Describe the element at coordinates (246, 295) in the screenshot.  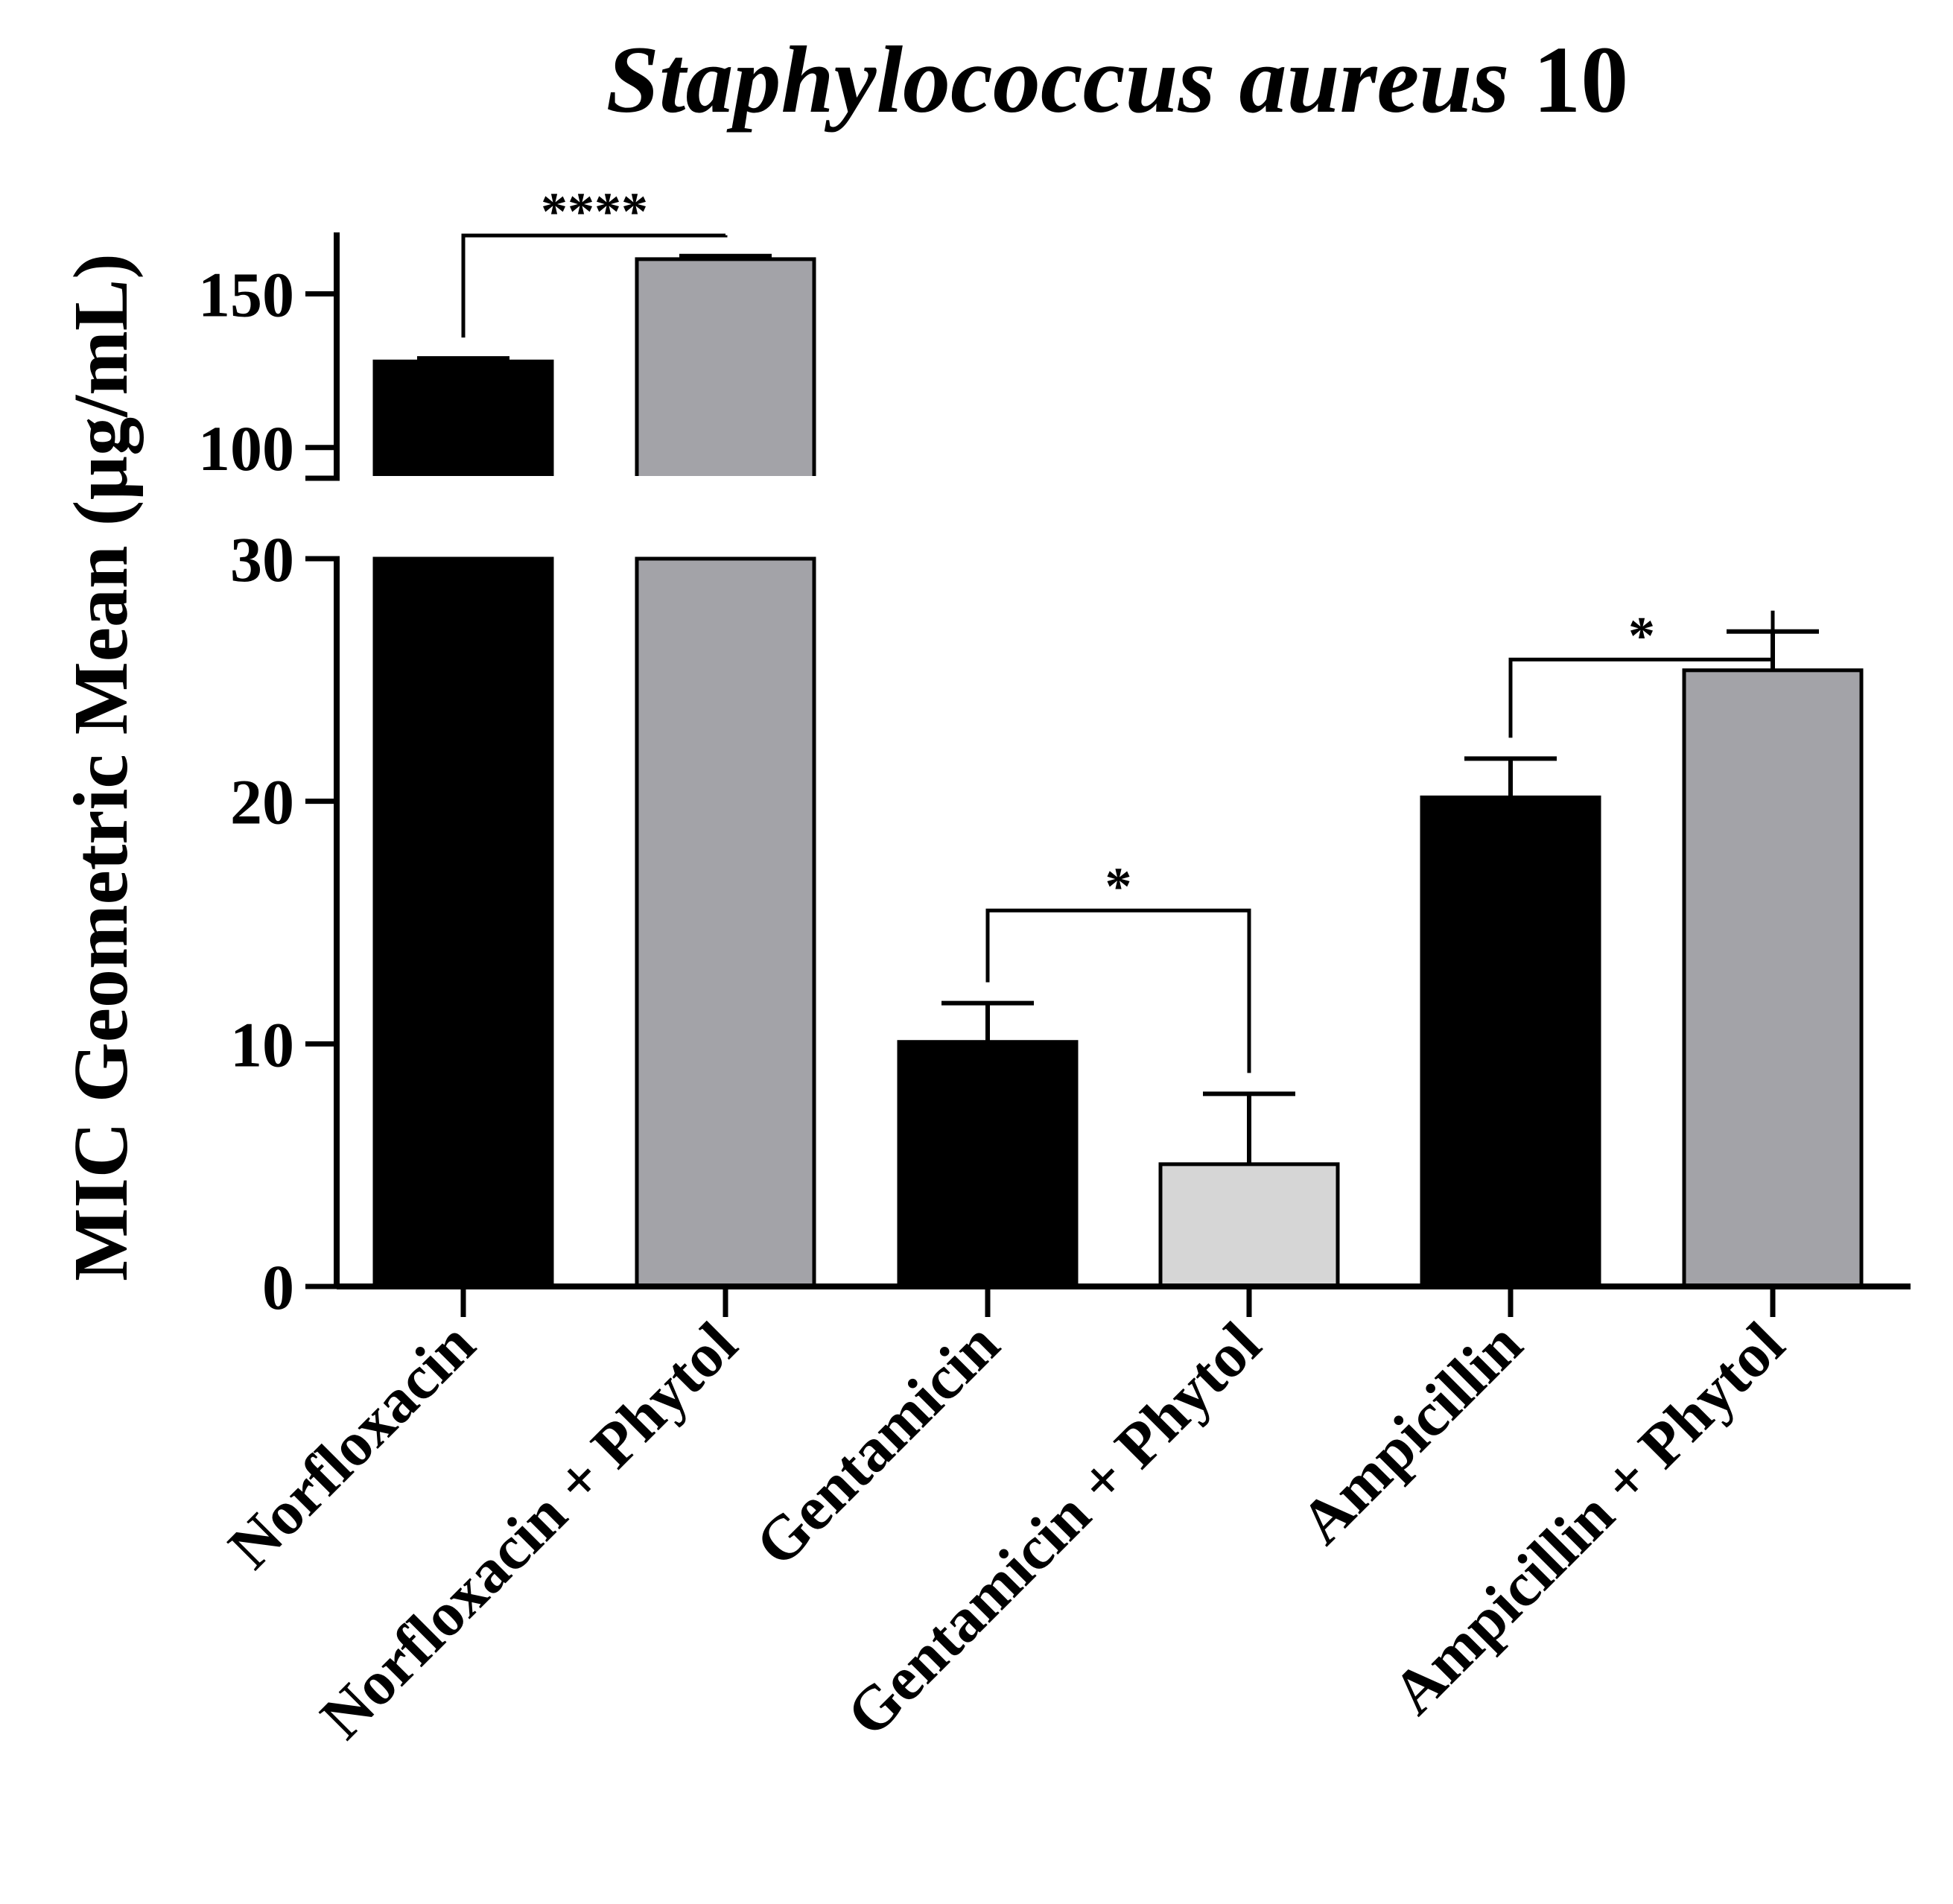
I see `y-tick-150-label: 150` at that location.